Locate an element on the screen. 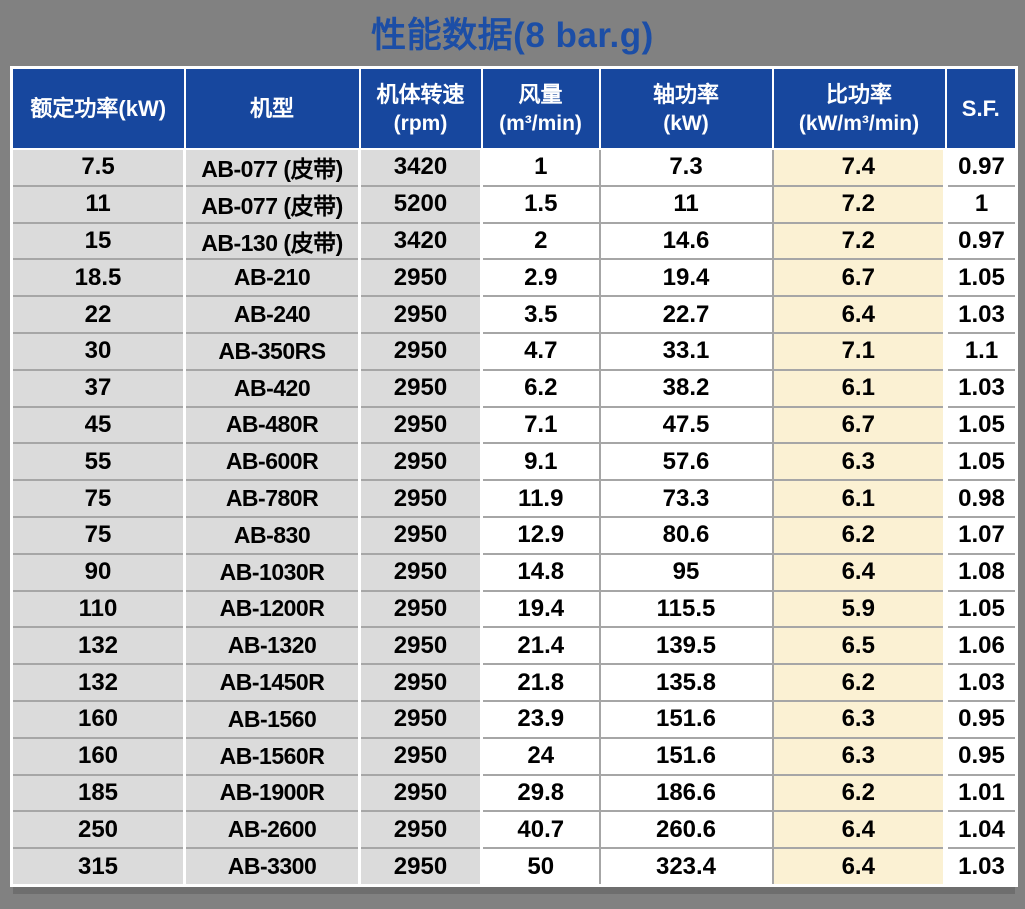 This screenshot has width=1025, height=909. table-row: 250 AB-2600 2950 40.7 260.6 6.4 1.04 is located at coordinates (514, 830).